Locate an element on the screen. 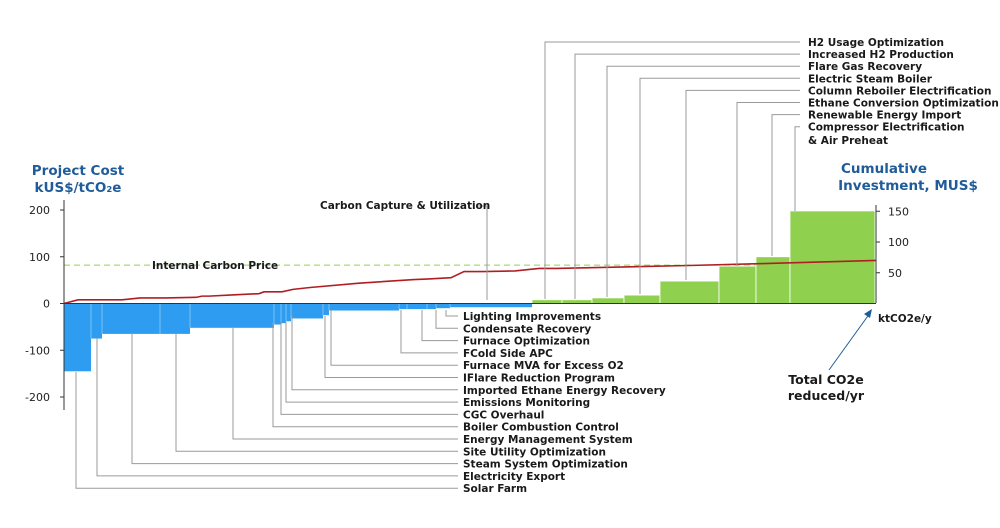 The height and width of the screenshot is (528, 1000). lower-callout-label: Imported Ethane Energy Recovery is located at coordinates (564, 391).